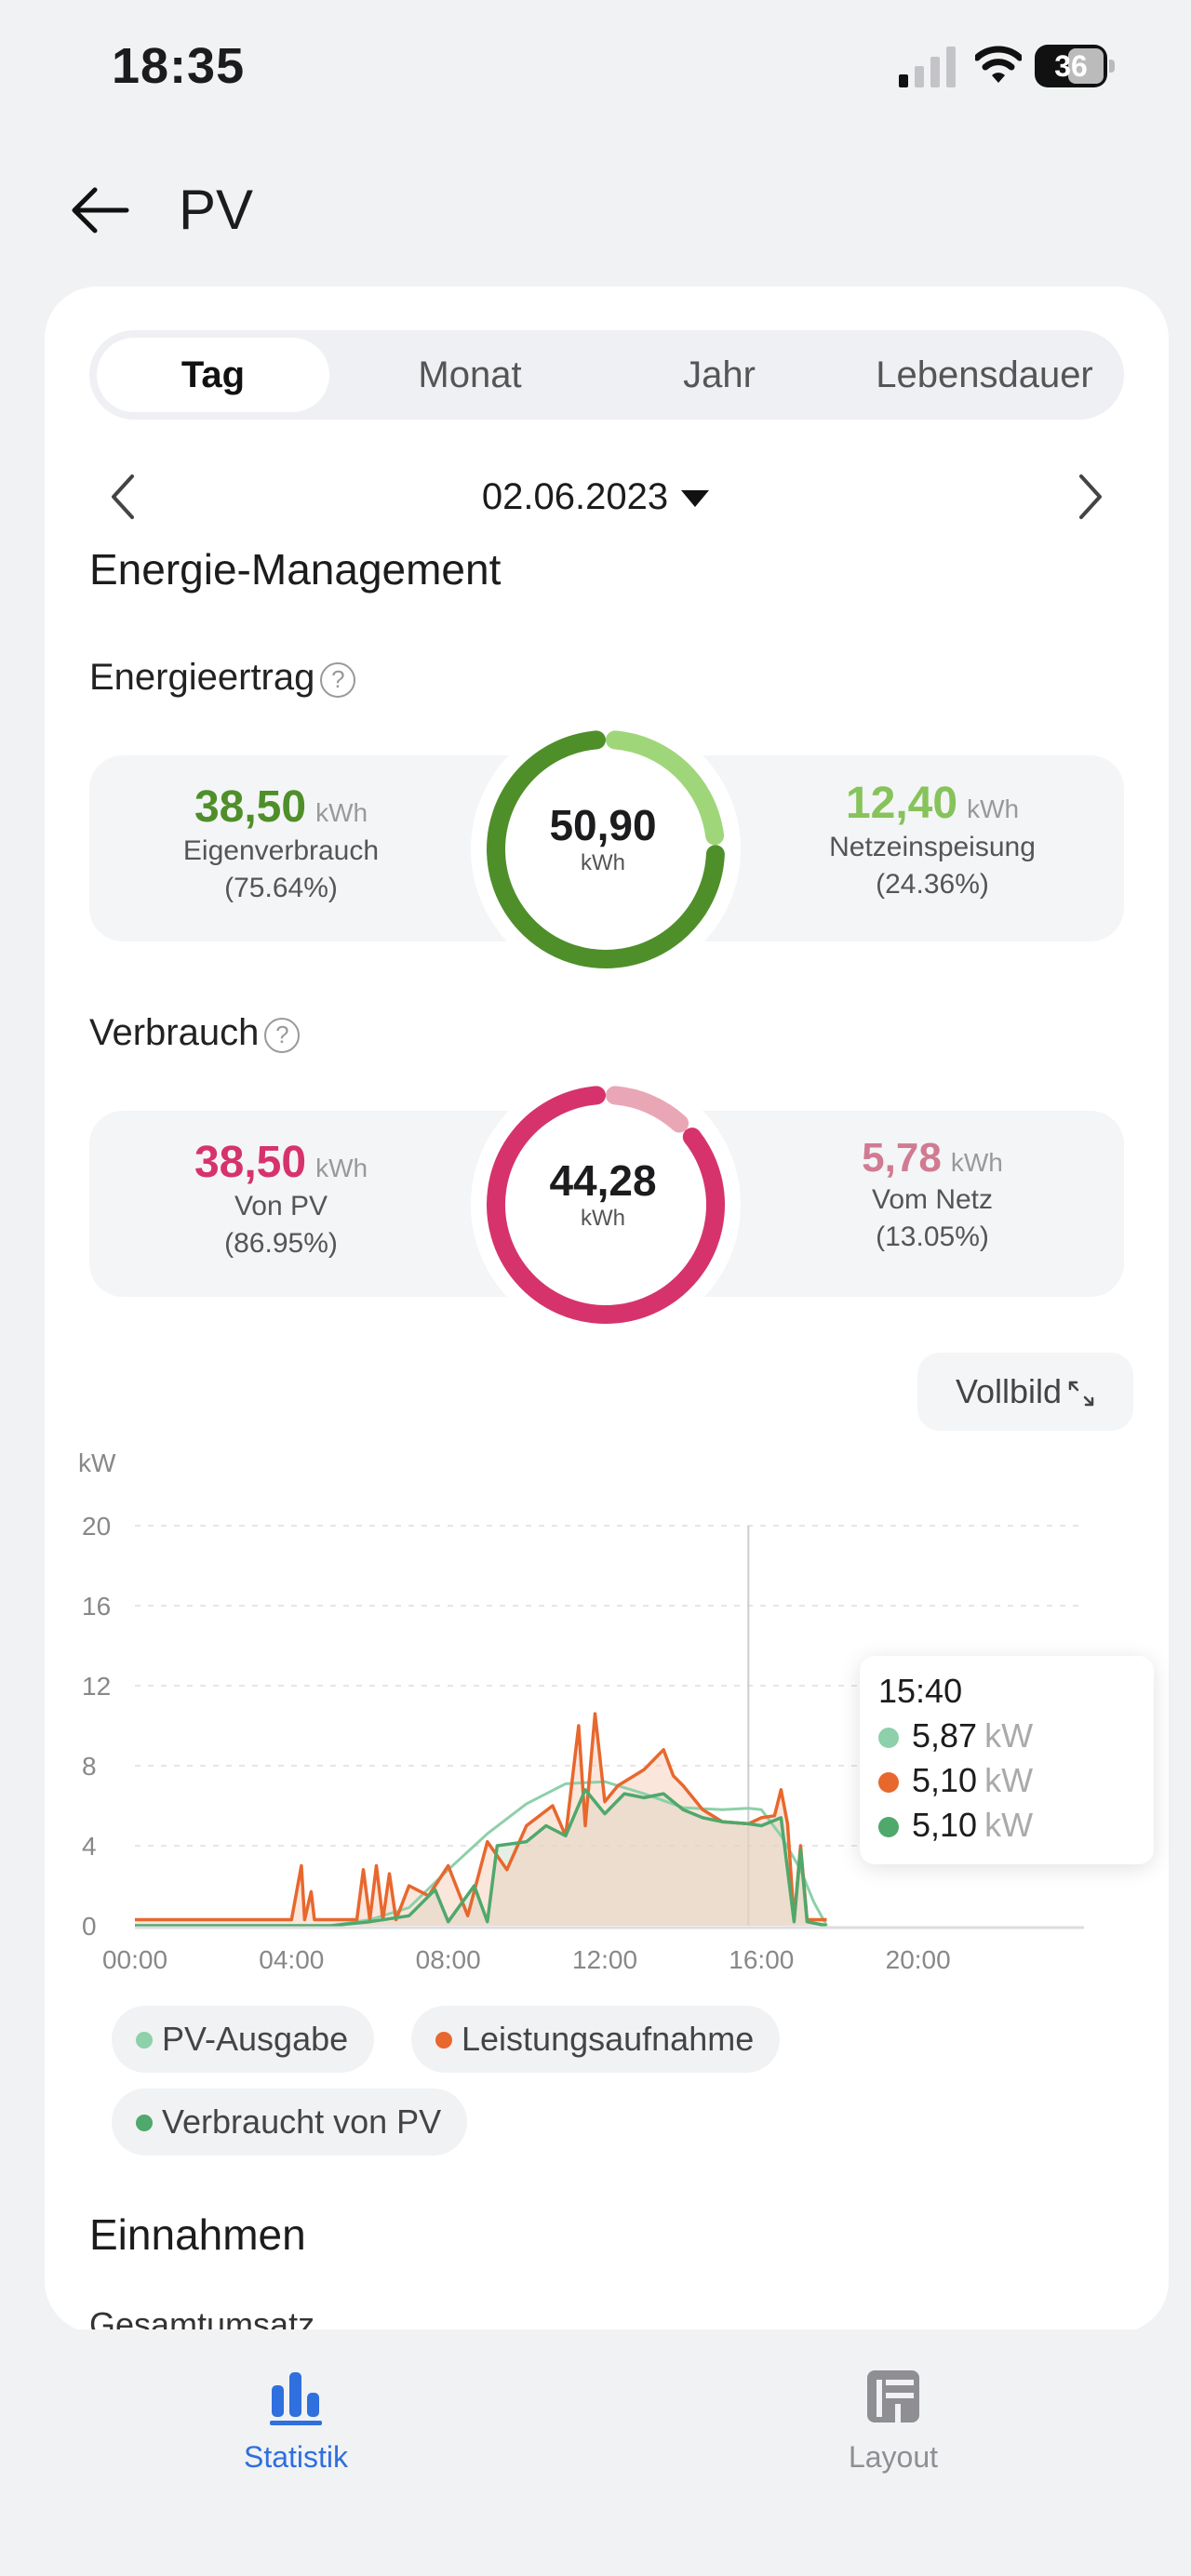 The image size is (1191, 2576). Describe the element at coordinates (901, 803) in the screenshot. I see `netzeinspeisung-value: 12,40` at that location.